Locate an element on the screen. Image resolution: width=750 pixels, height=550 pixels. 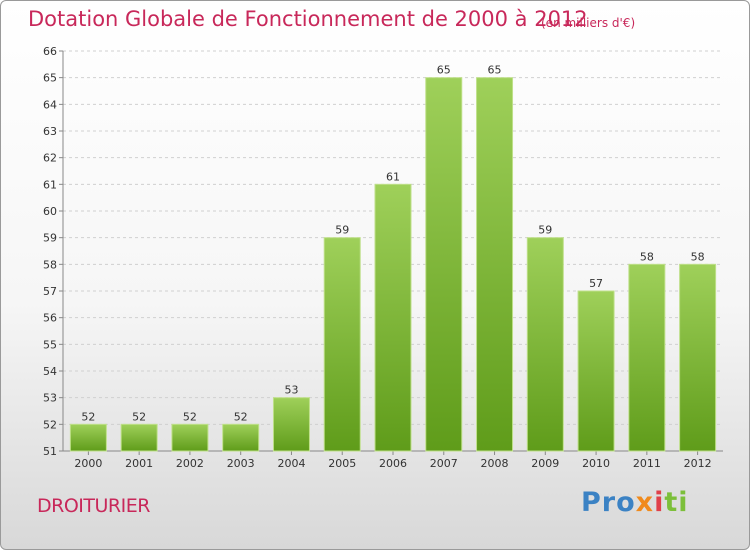
value-label-2008: 65 is located at coordinates (495, 70).